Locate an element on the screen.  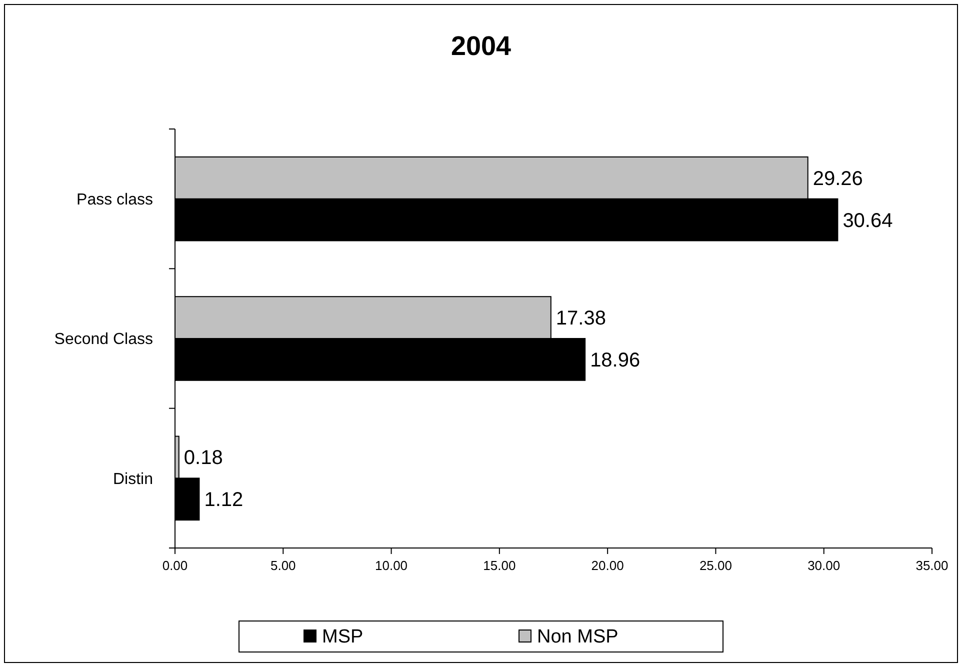
x-tick-label: 0.00 is located at coordinates (175, 565).